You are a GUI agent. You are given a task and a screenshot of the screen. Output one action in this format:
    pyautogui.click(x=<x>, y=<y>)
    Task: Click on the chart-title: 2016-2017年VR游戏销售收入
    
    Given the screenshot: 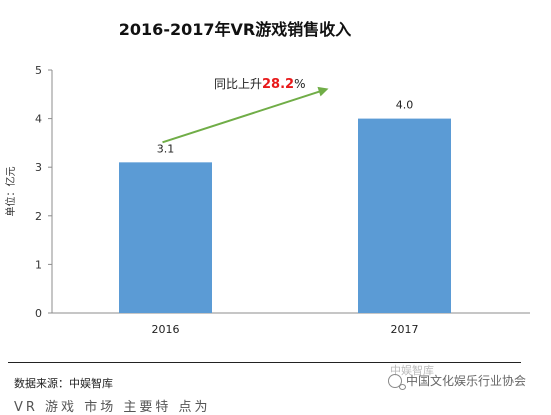 What is the action you would take?
    pyautogui.click(x=235, y=29)
    